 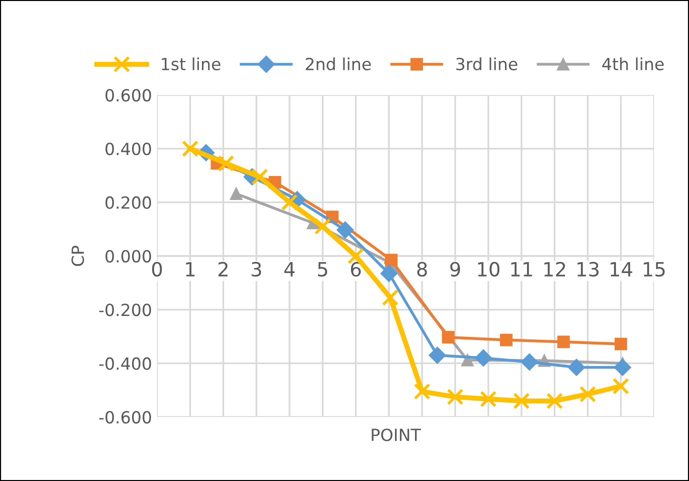 I want to click on y-tick-label: -0.600, so click(x=125, y=417).